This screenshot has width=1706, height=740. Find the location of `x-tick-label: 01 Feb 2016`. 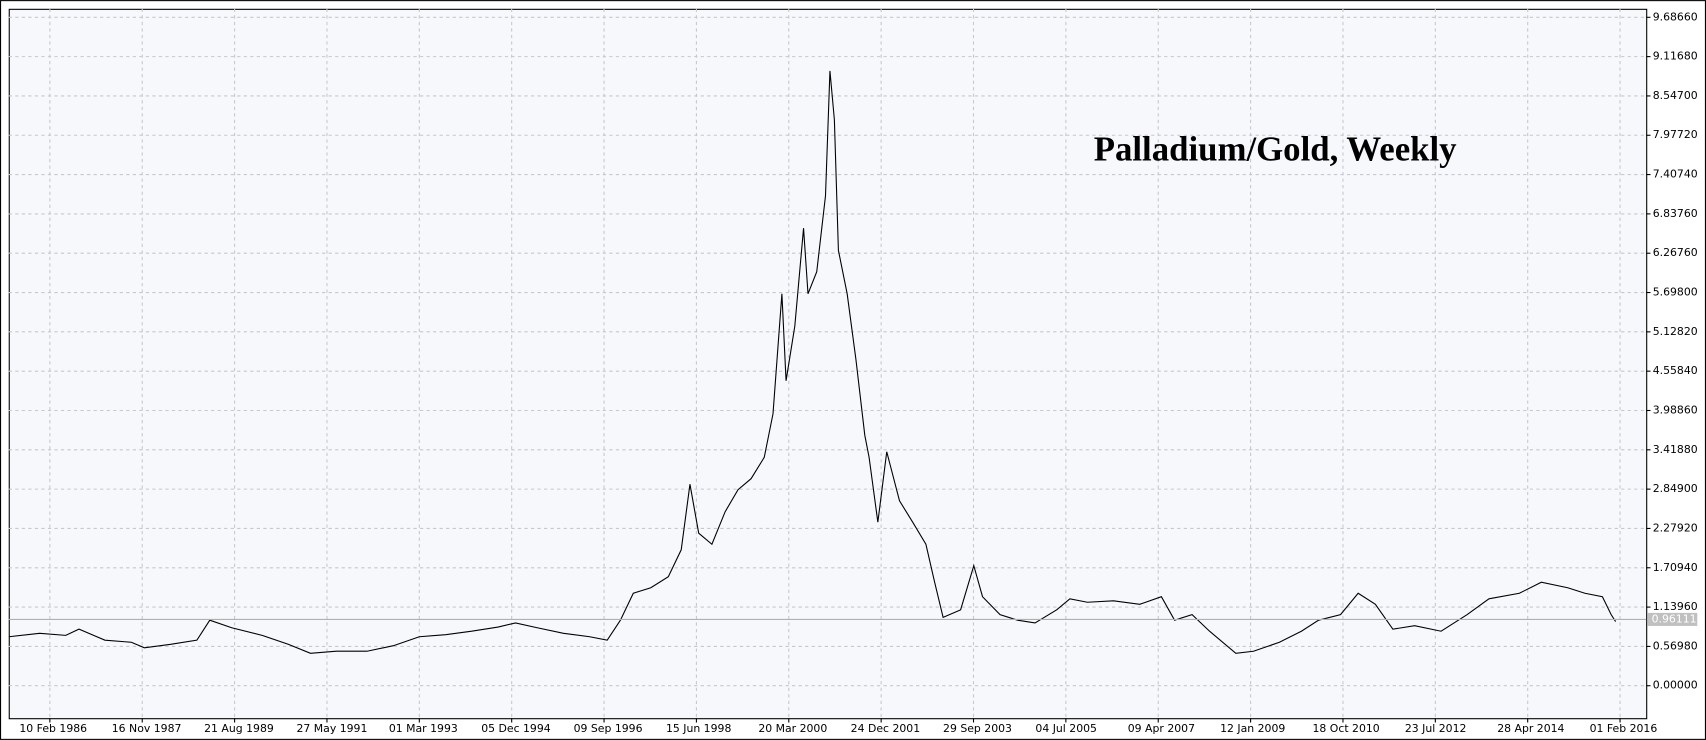

x-tick-label: 01 Feb 2016 is located at coordinates (1624, 728).